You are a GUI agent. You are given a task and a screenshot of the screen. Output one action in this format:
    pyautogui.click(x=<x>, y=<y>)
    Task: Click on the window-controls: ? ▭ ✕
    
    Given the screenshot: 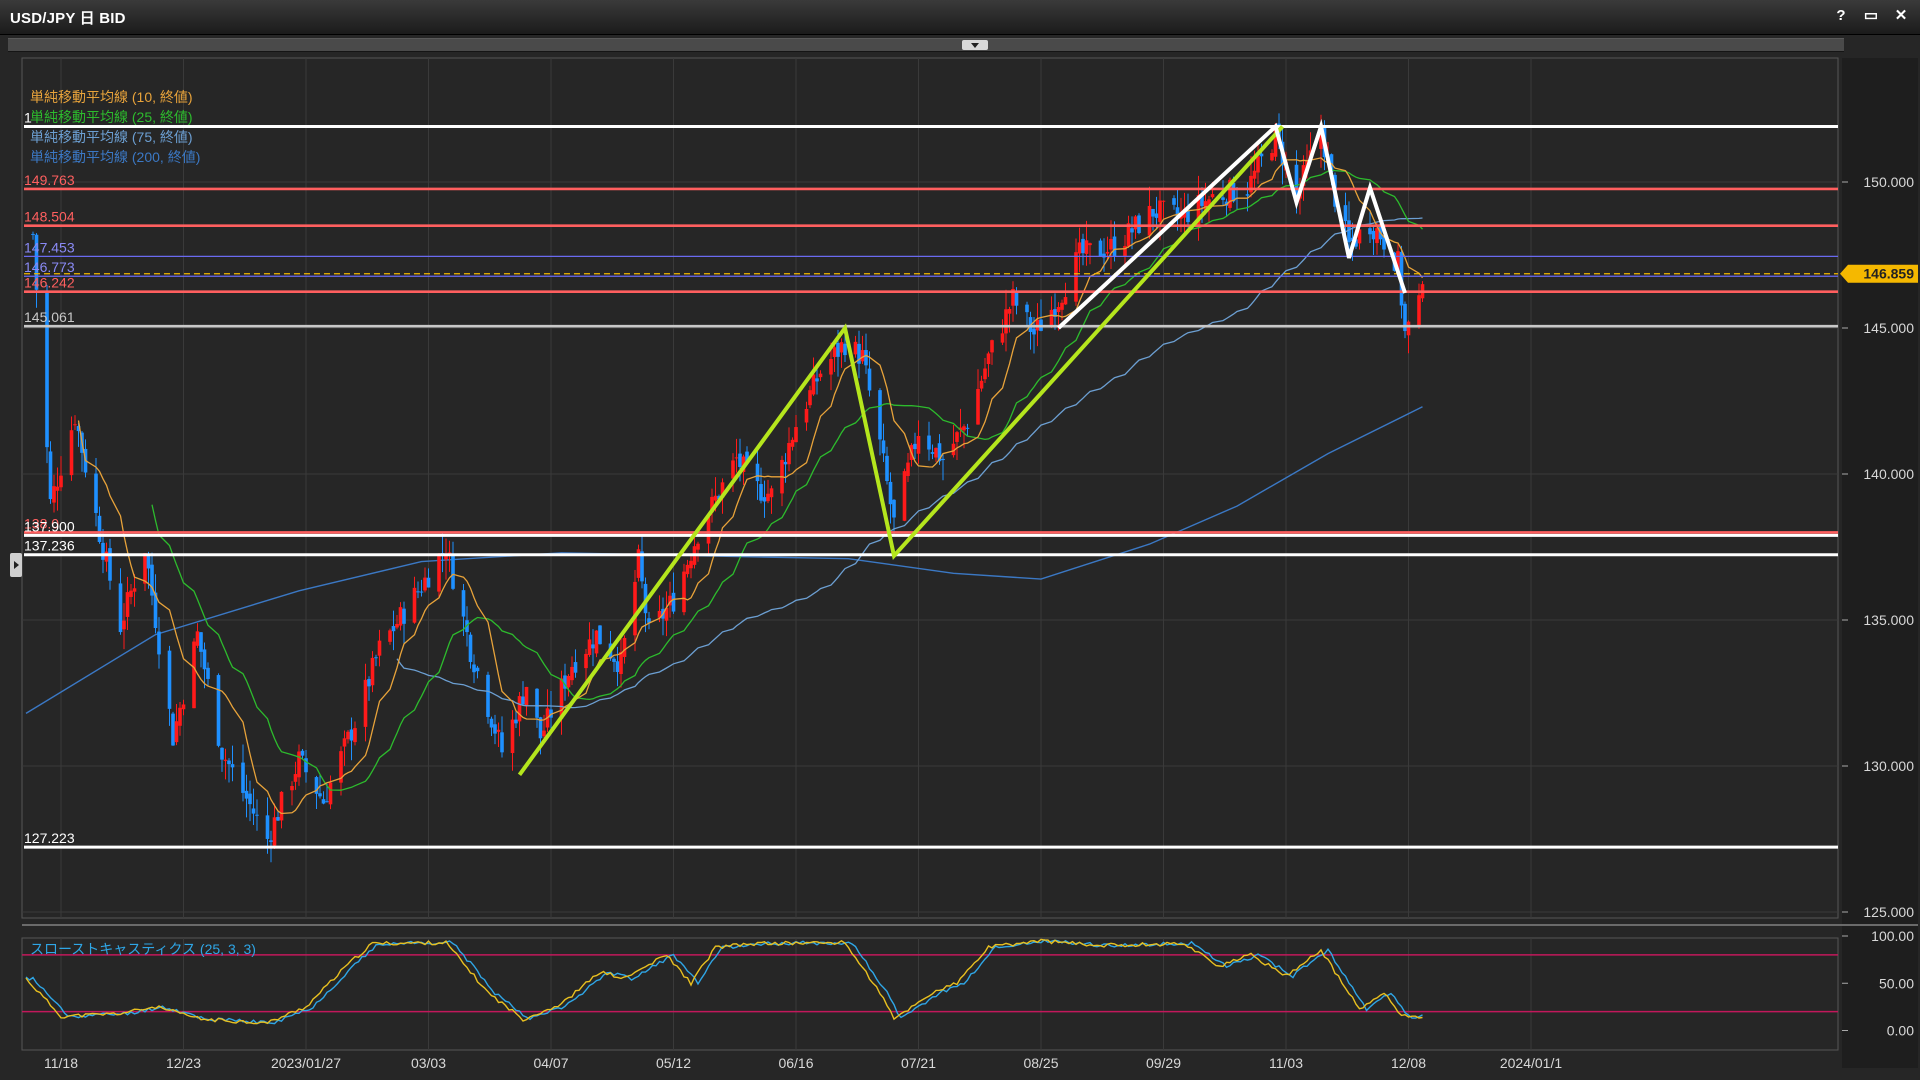 What is the action you would take?
    pyautogui.click(x=1871, y=16)
    